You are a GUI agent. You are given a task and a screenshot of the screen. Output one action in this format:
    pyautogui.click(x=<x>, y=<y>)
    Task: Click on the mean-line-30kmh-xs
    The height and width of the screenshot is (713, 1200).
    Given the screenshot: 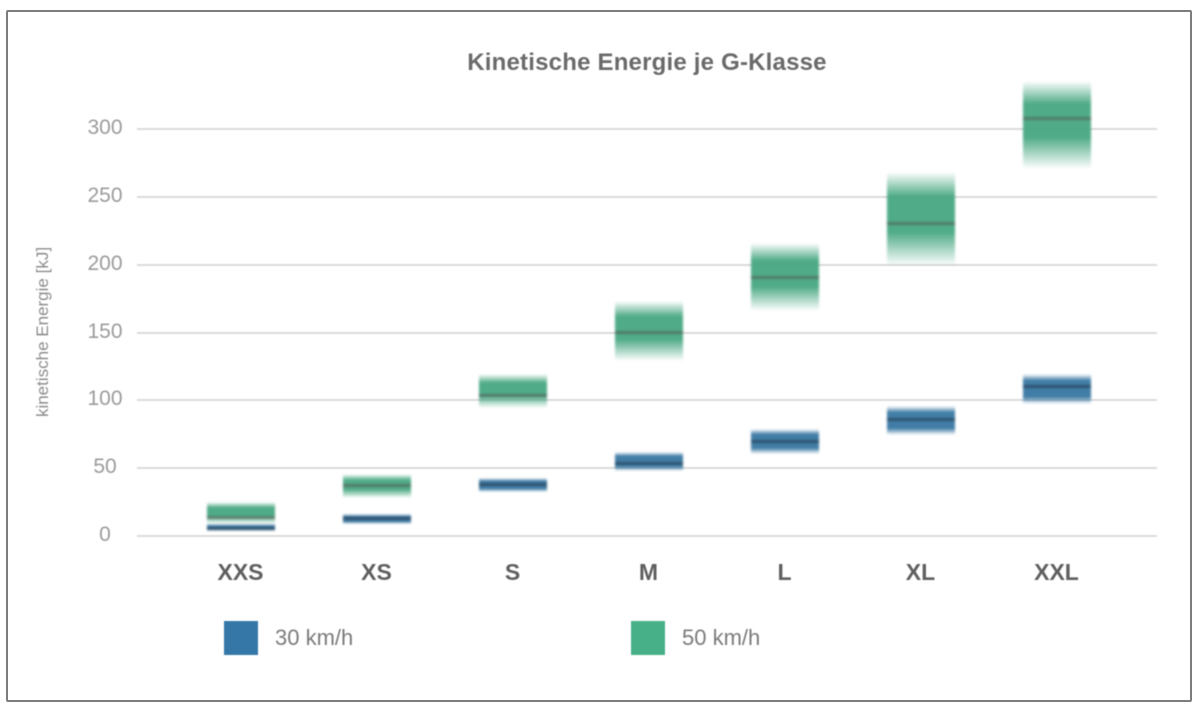 What is the action you would take?
    pyautogui.click(x=376, y=519)
    